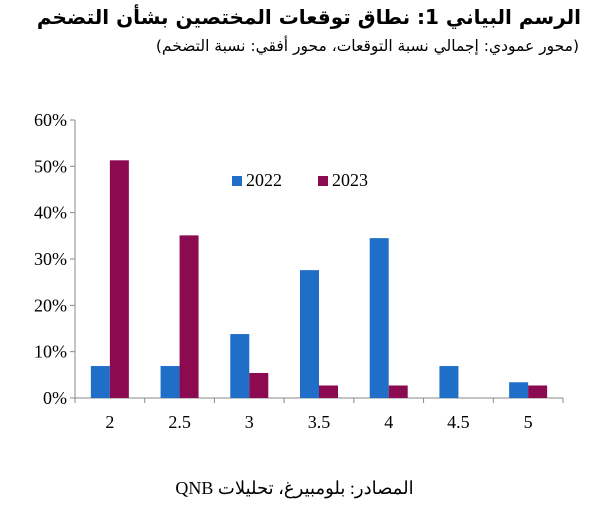 This screenshot has width=589, height=531. I want to click on x-tick-label: 3, so click(249, 422).